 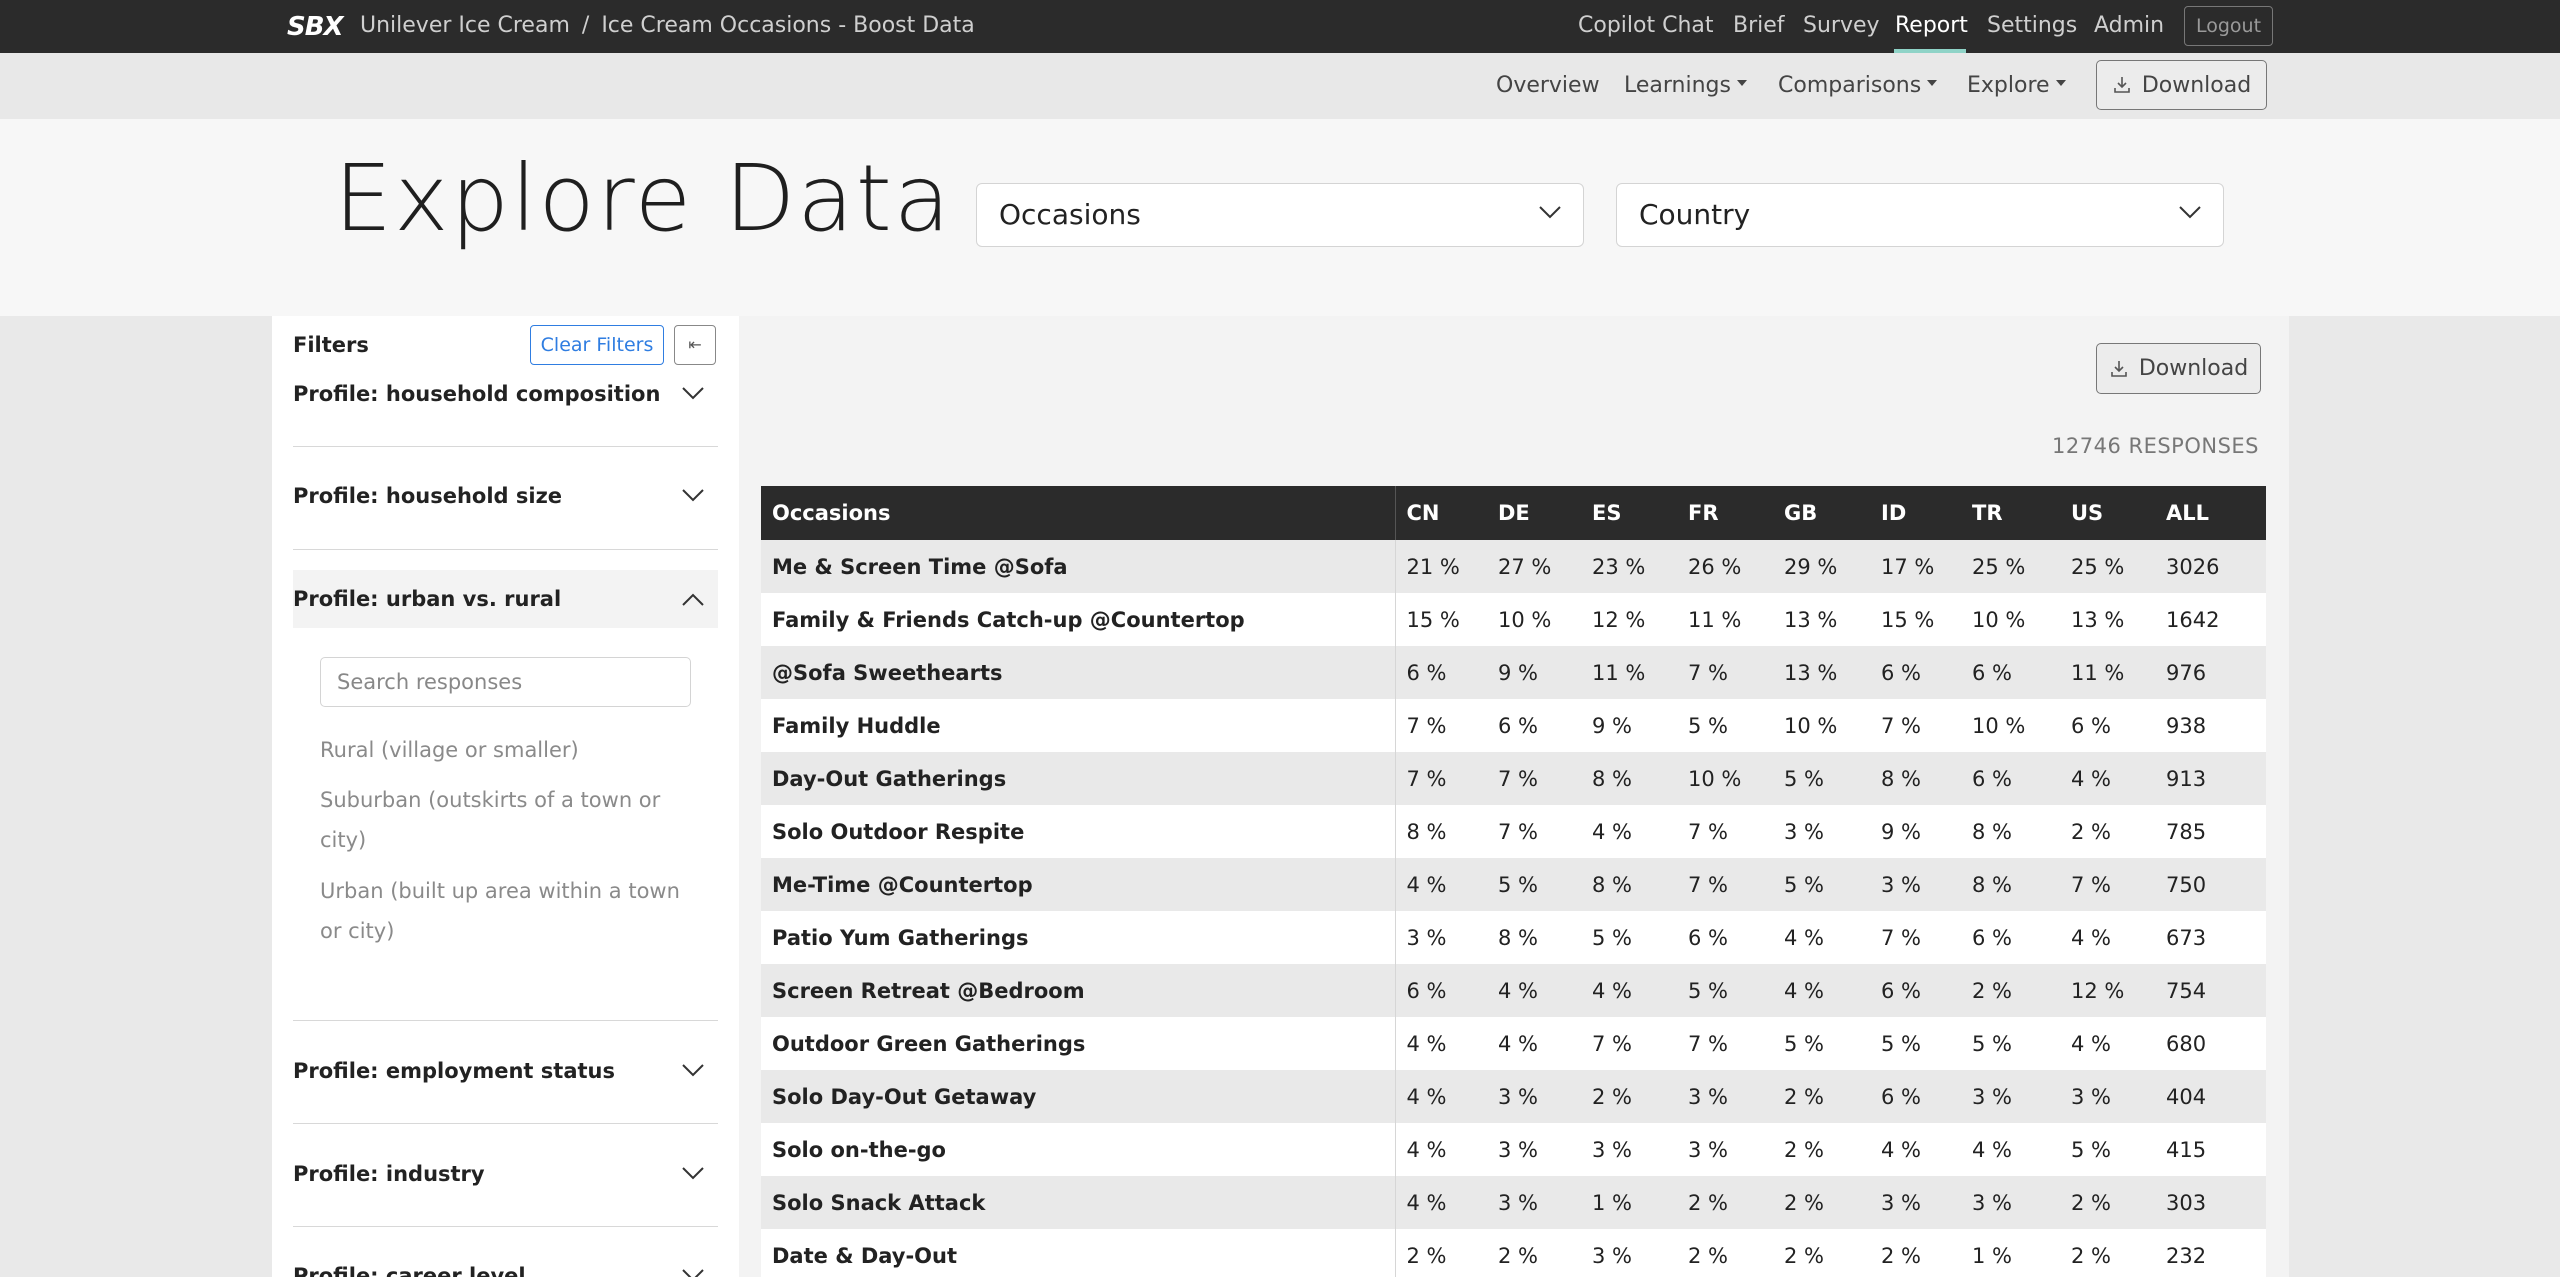 What do you see at coordinates (1759, 25) in the screenshot?
I see `nav-brief: Brief` at bounding box center [1759, 25].